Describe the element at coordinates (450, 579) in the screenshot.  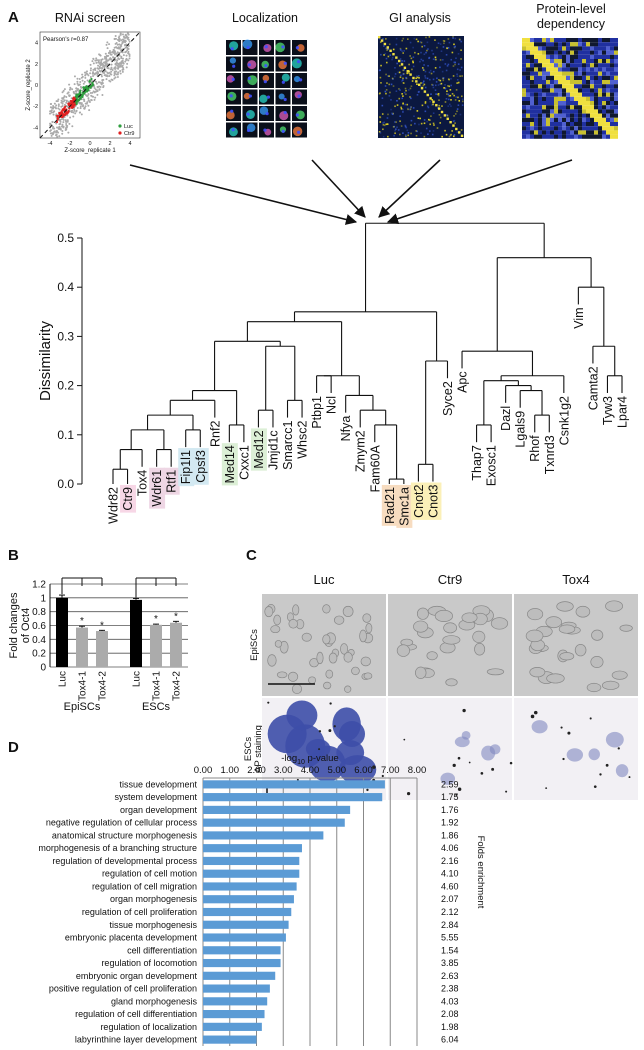
I see `column-header: Ctr9` at that location.